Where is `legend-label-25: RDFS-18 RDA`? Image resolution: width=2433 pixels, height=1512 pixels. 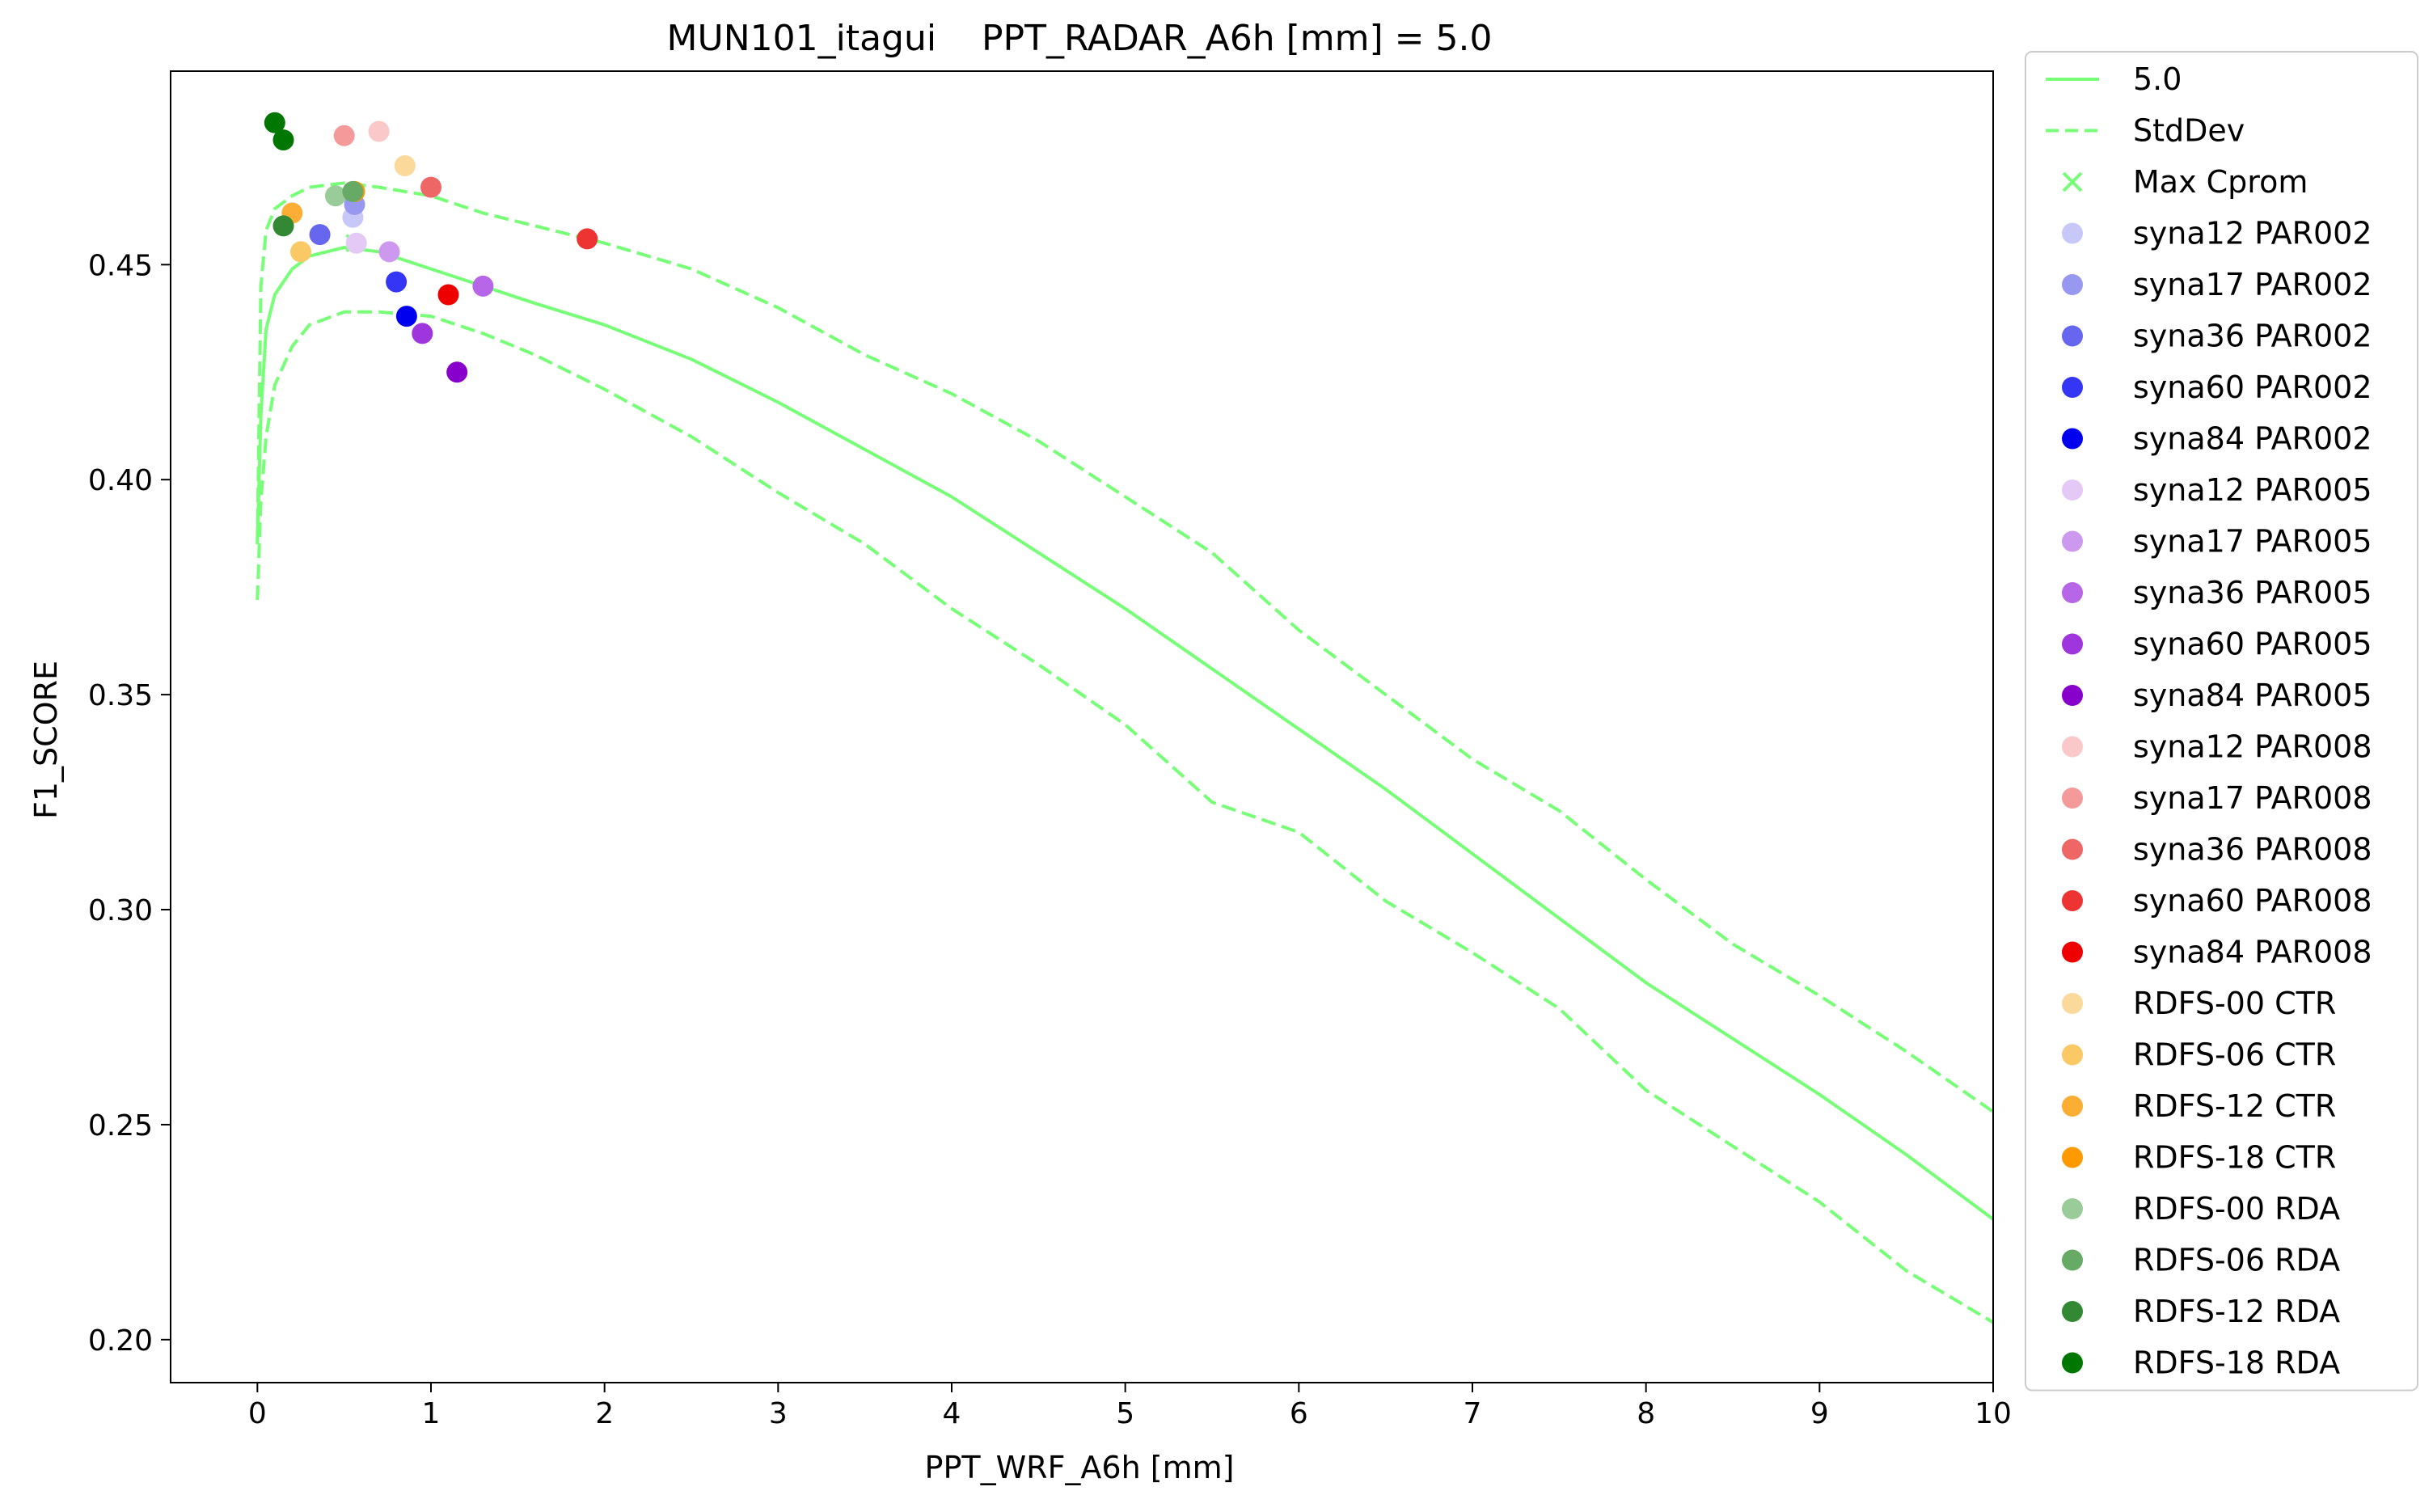 legend-label-25: RDFS-18 RDA is located at coordinates (2236, 1363).